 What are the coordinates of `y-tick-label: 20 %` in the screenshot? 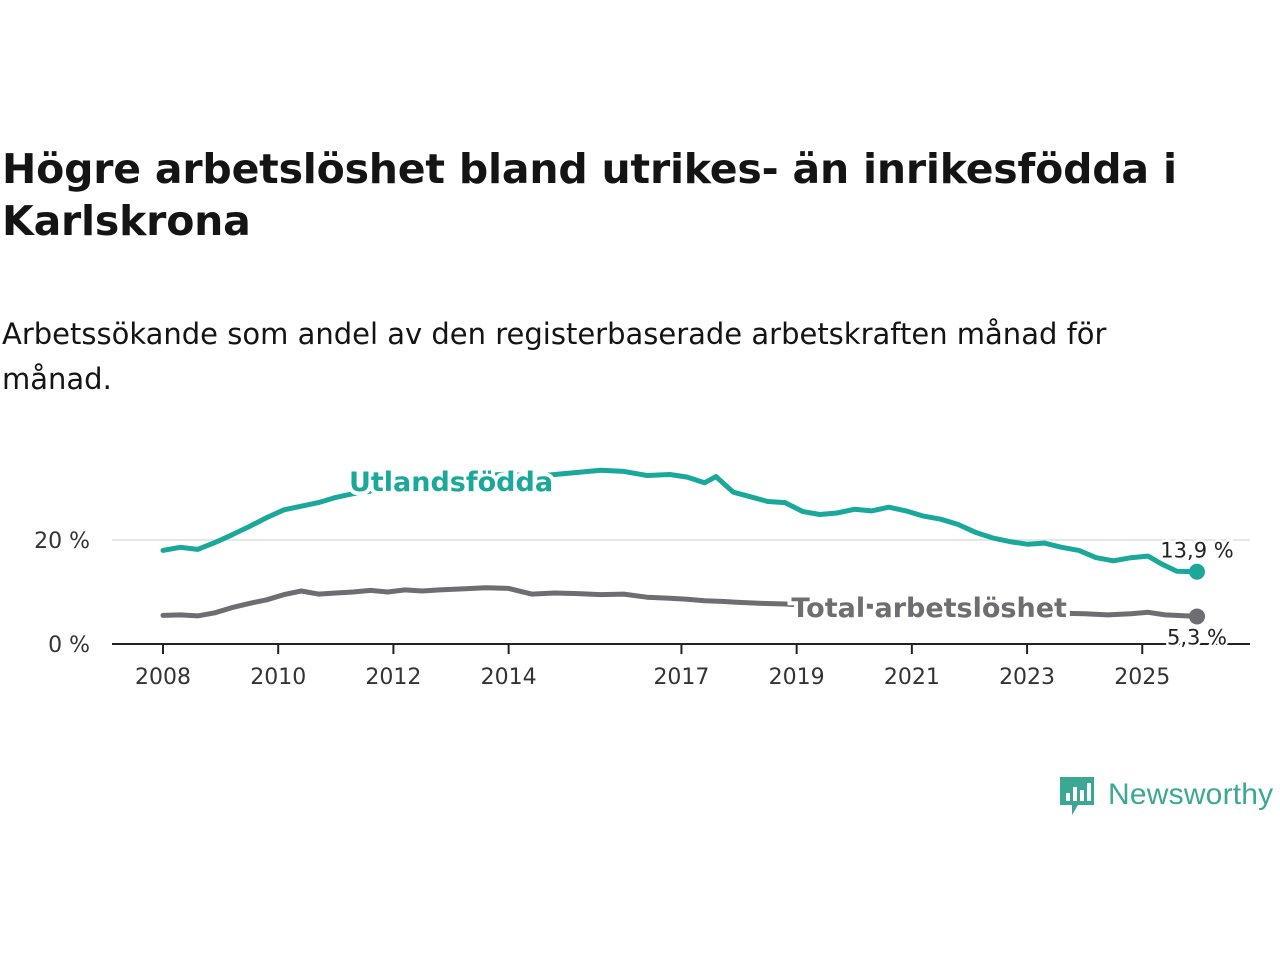 It's located at (62, 541).